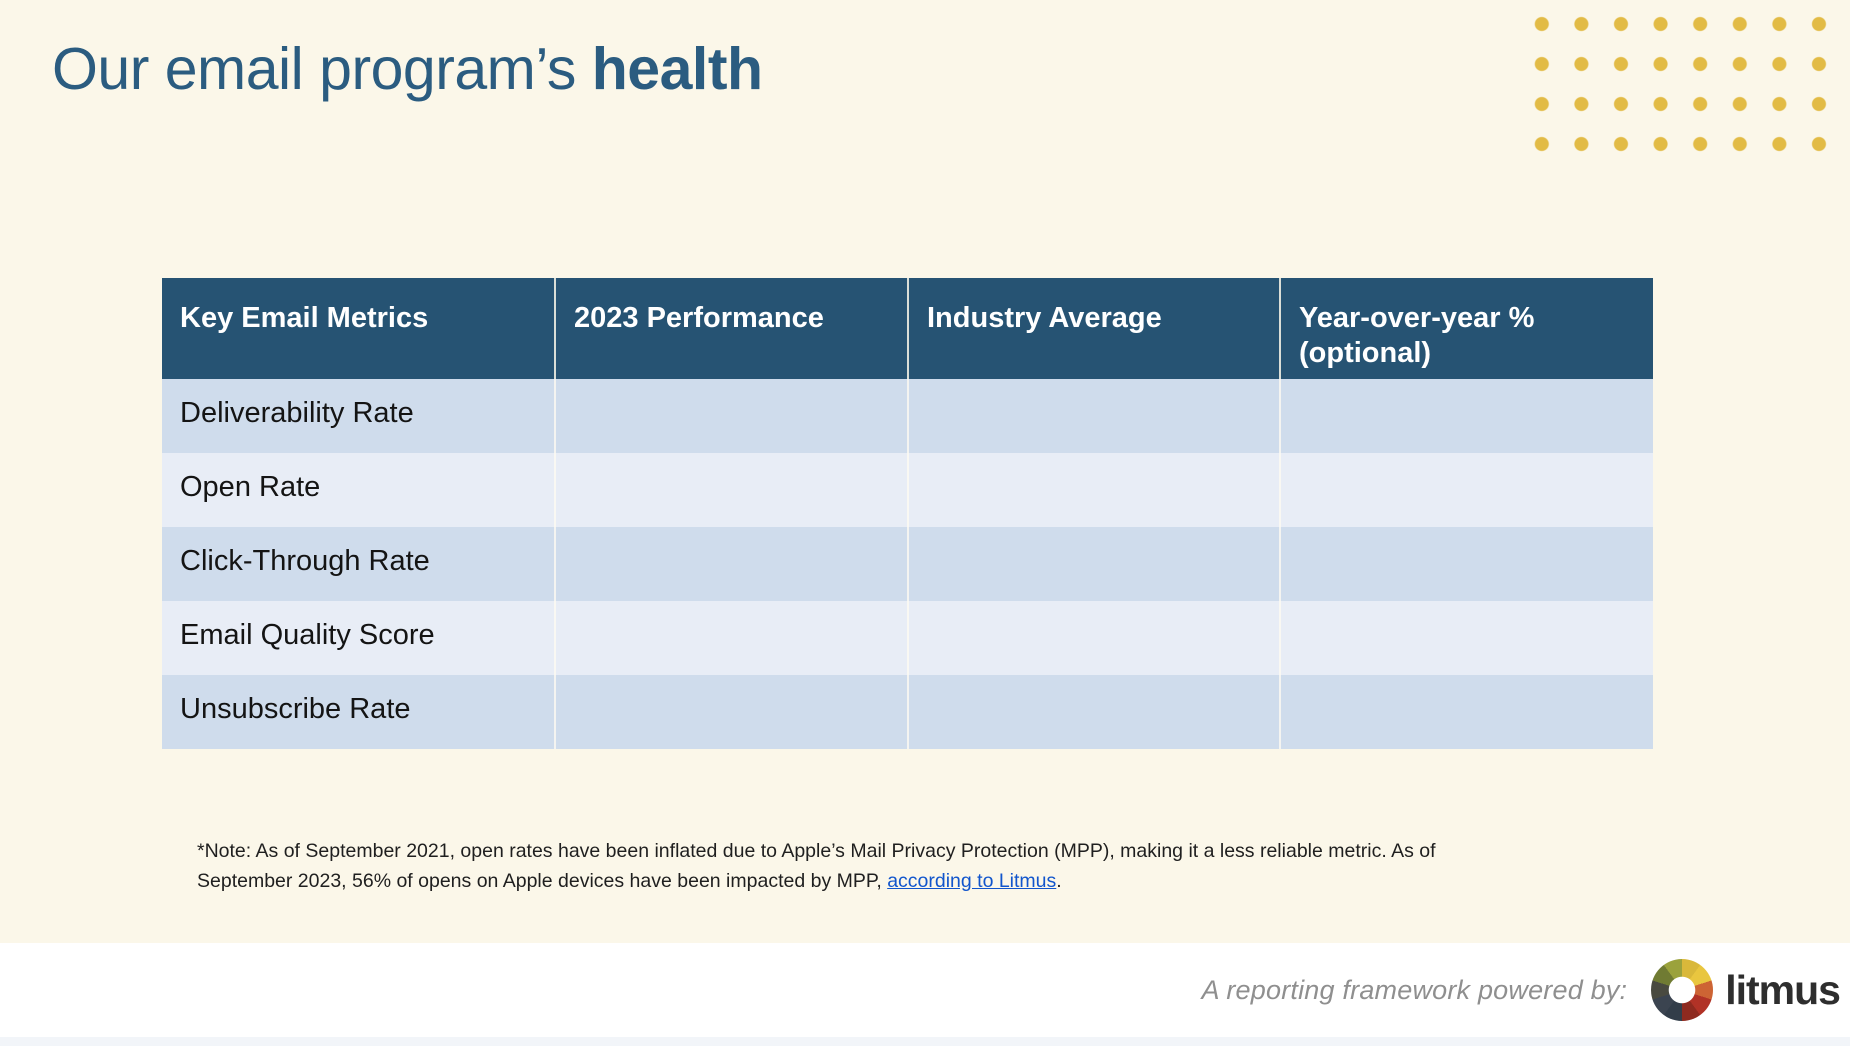 The height and width of the screenshot is (1046, 1850). What do you see at coordinates (1414, 989) in the screenshot?
I see `footer-tagline: A reporting framework powered by:` at bounding box center [1414, 989].